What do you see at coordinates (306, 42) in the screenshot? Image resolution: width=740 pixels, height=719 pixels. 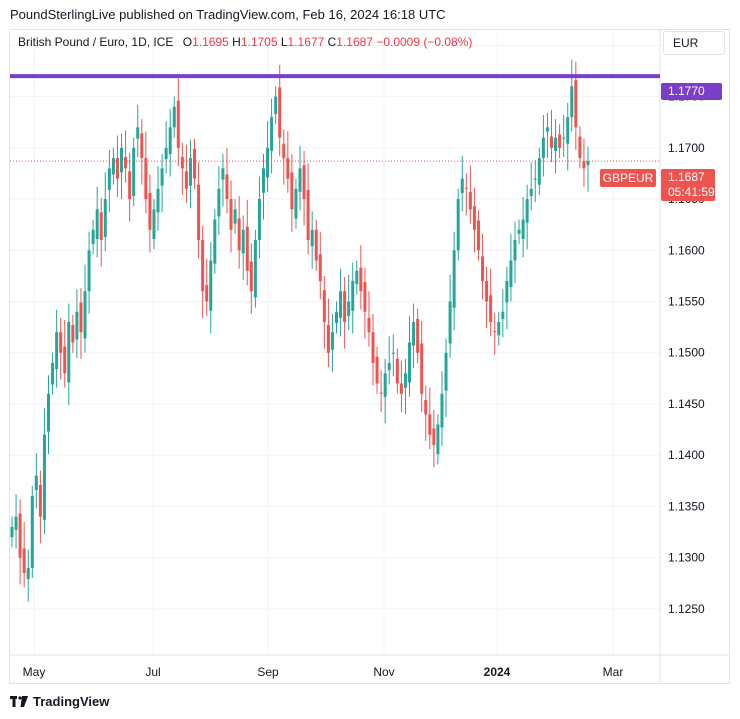 I see `low-value: 1.1677` at bounding box center [306, 42].